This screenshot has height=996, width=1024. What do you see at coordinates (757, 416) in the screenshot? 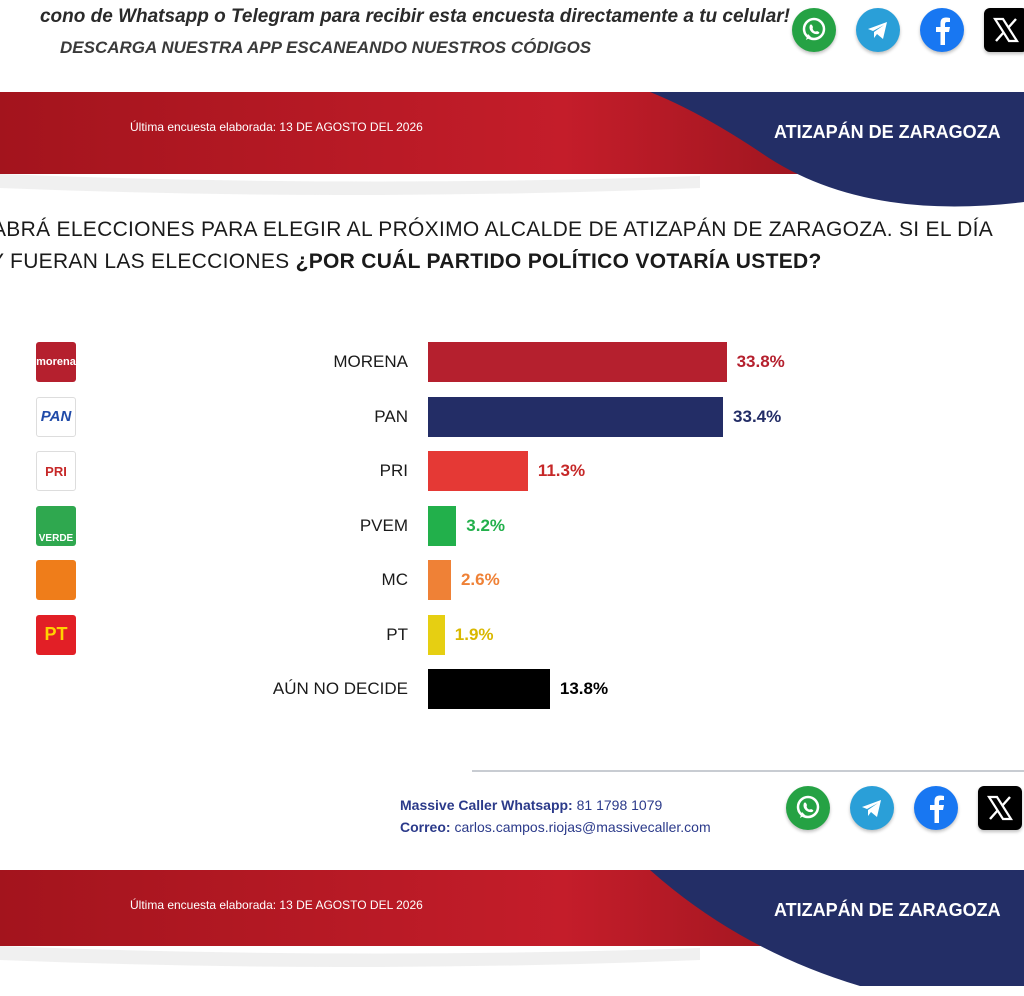
I see `value-label: 33.4%` at bounding box center [757, 416].